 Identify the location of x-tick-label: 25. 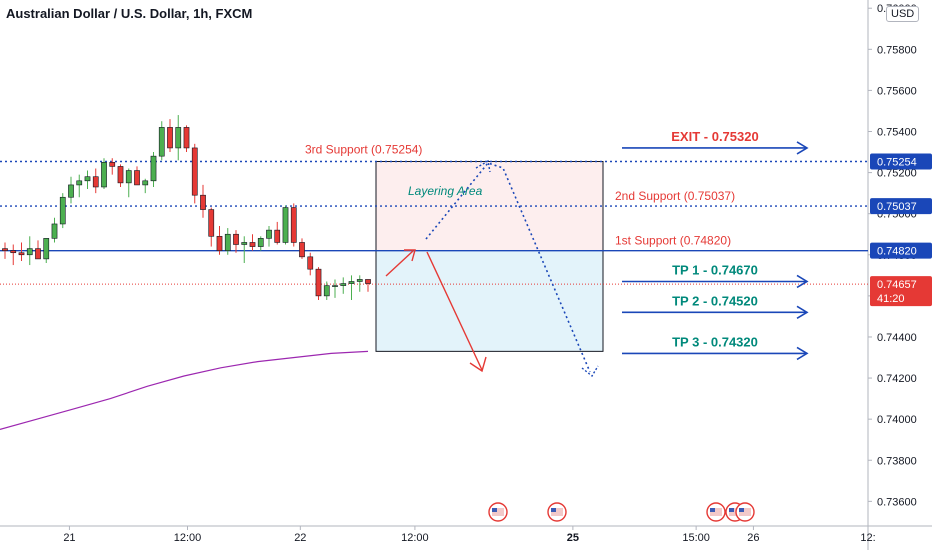
(573, 538).